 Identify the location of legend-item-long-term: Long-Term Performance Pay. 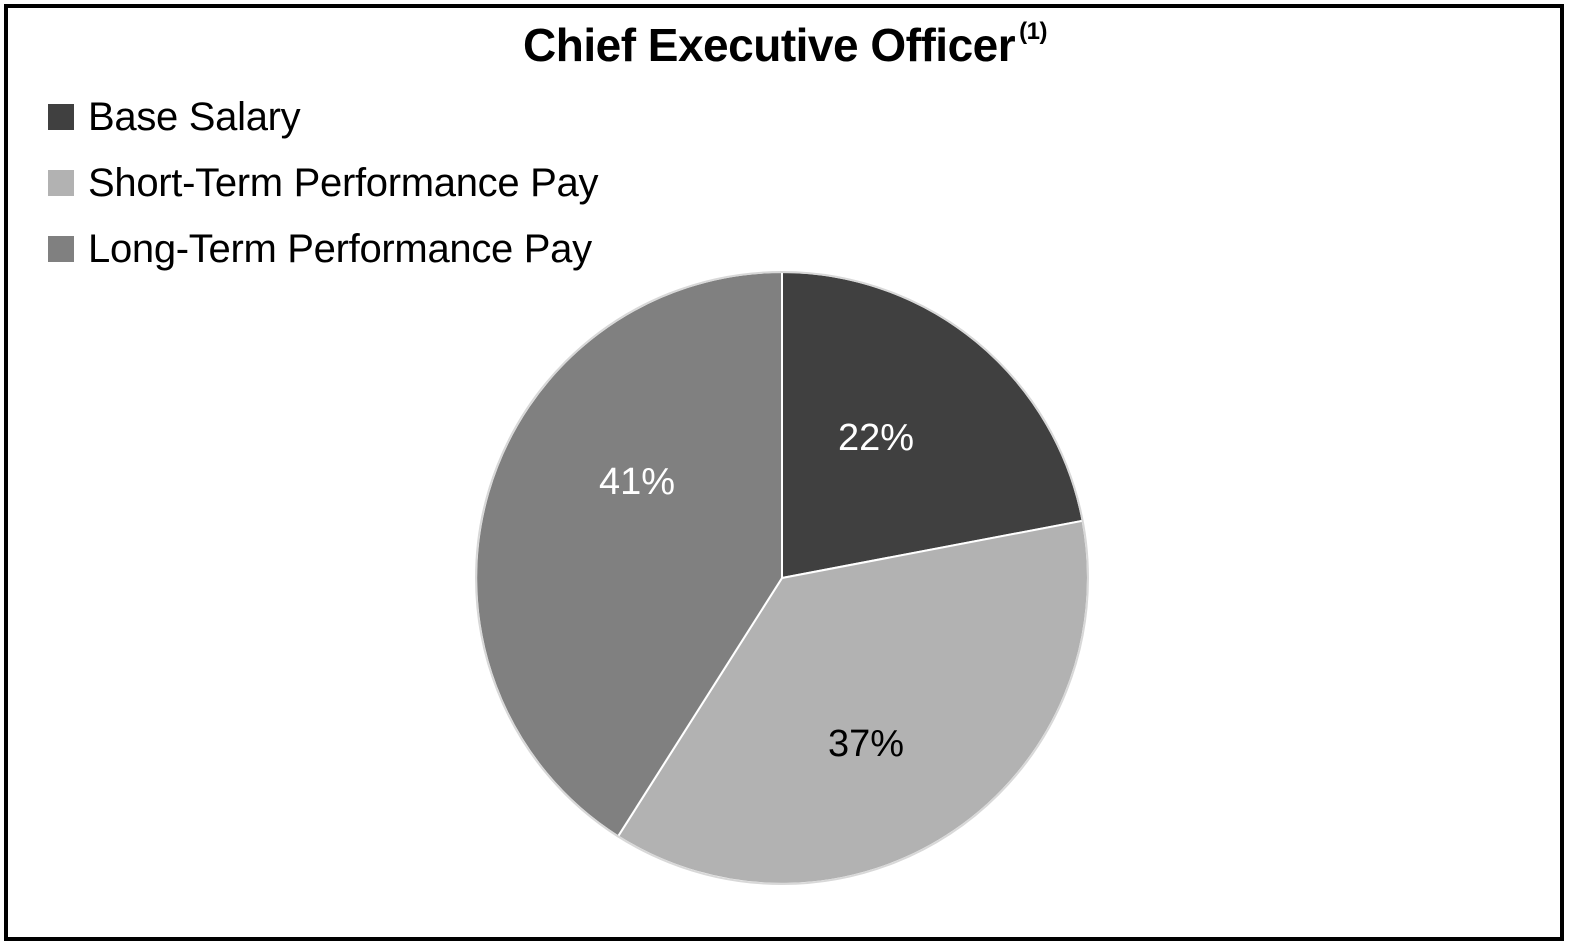
(323, 249).